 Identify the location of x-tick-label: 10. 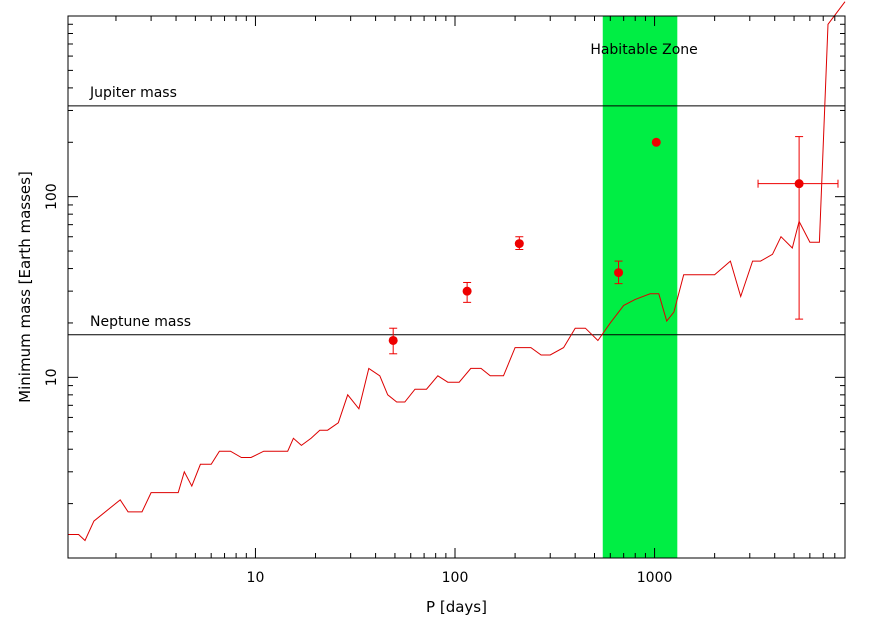
(256, 578).